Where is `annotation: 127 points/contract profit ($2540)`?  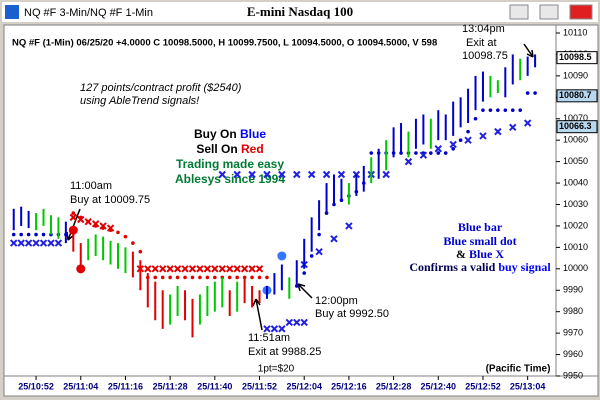 annotation: 127 points/contract profit ($2540) is located at coordinates (161, 88).